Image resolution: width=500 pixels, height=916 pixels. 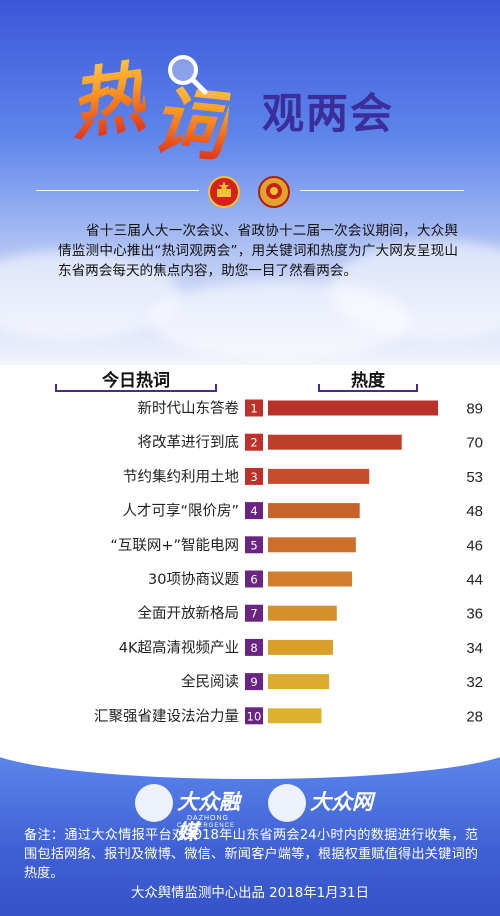 I want to click on dazhong-media-logo-mark-icon, so click(x=154, y=803).